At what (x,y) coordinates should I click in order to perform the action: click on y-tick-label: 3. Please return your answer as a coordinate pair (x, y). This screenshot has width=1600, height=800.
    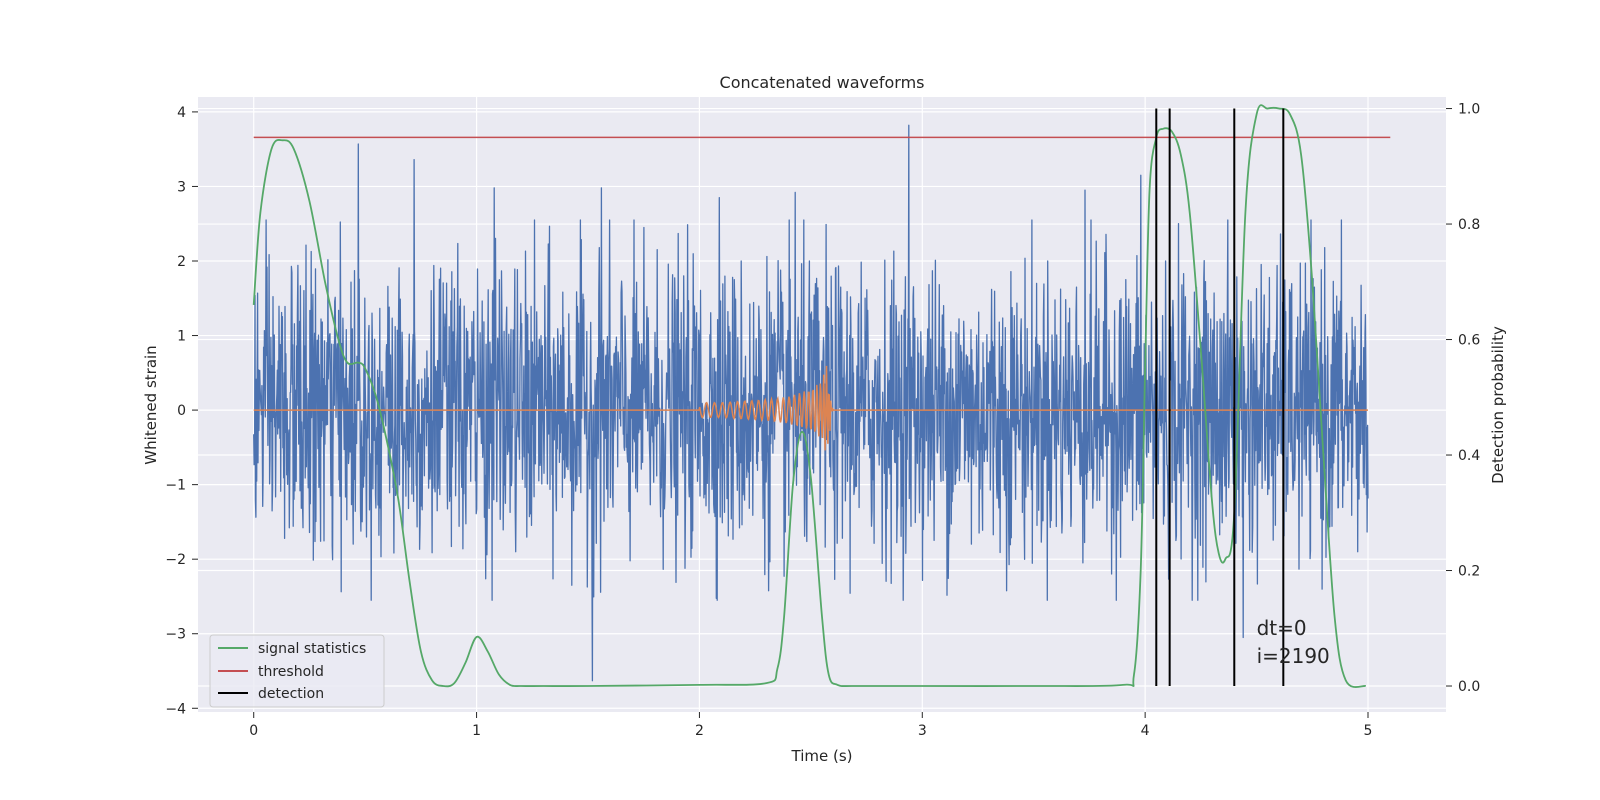
    Looking at the image, I should click on (181, 187).